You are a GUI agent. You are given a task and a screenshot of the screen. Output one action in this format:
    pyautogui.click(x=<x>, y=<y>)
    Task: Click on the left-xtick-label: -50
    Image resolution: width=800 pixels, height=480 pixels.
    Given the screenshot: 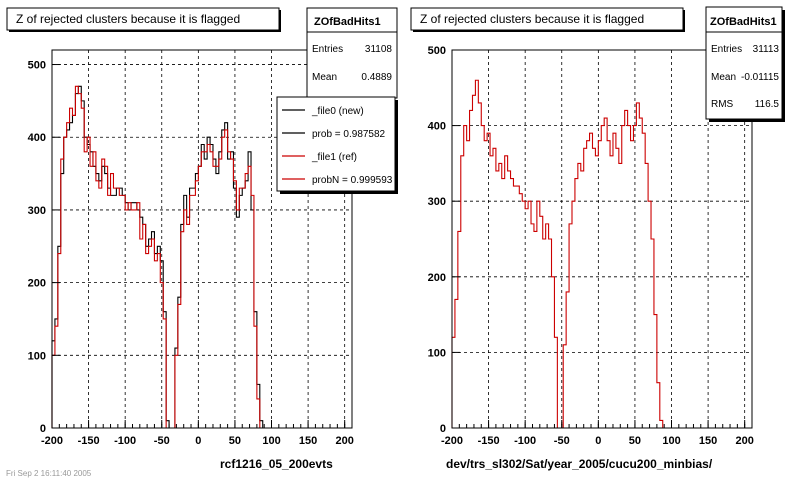 What is the action you would take?
    pyautogui.click(x=162, y=441)
    